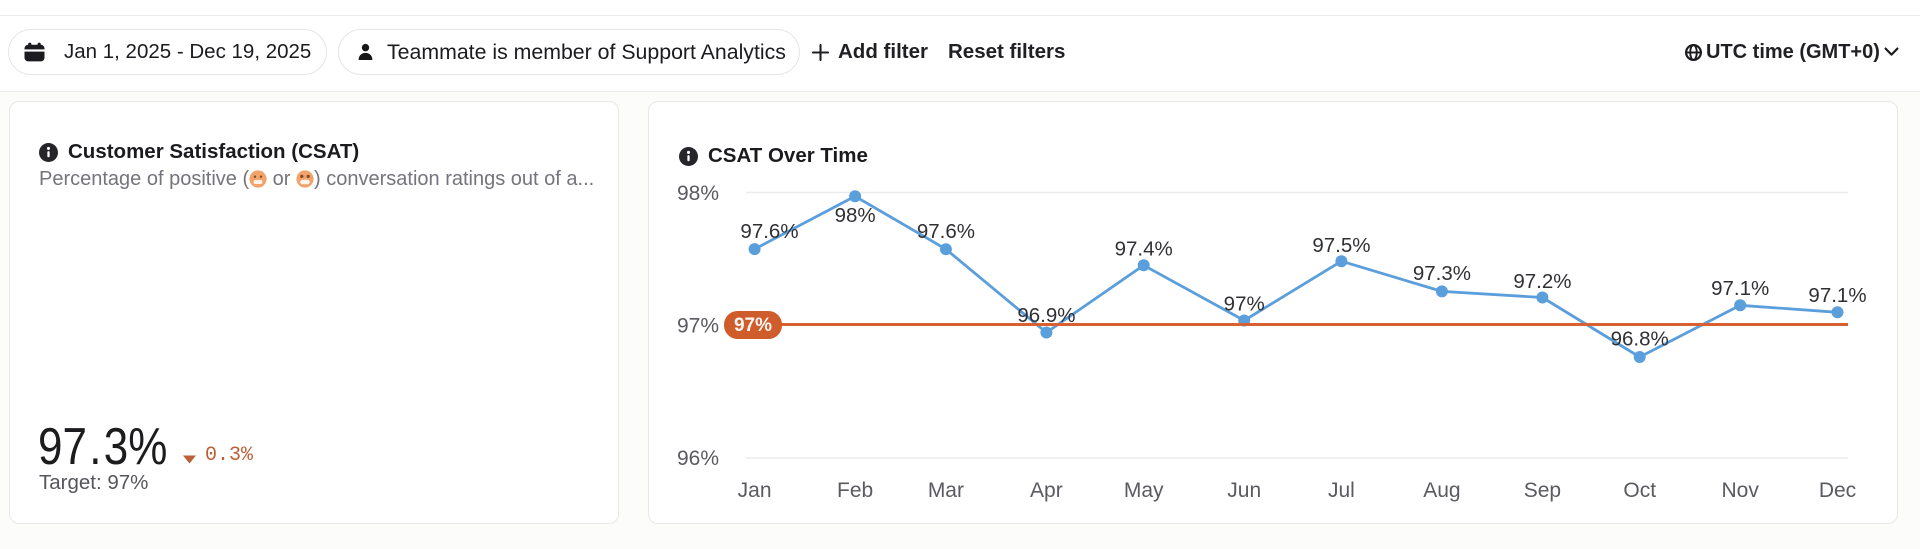  What do you see at coordinates (1341, 490) in the screenshot?
I see `svg-text: Jul` at bounding box center [1341, 490].